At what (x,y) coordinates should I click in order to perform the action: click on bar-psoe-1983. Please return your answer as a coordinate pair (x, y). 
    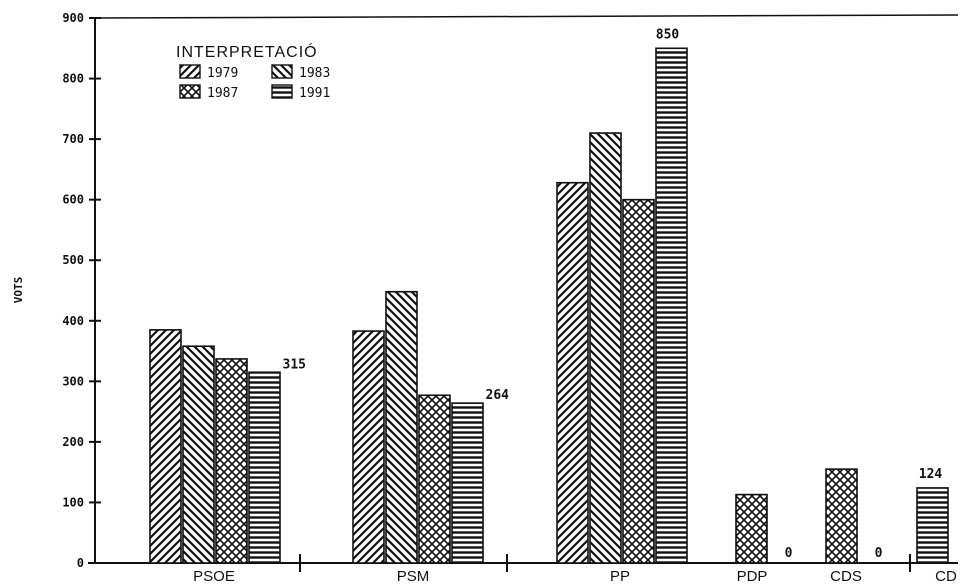
    Looking at the image, I should click on (198, 454).